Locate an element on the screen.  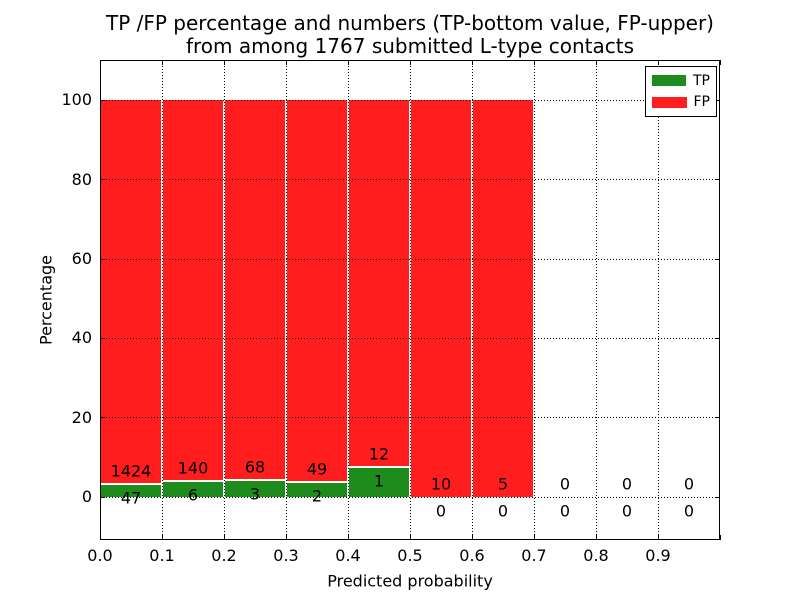
legend-item-fp: FP is located at coordinates (681, 102).